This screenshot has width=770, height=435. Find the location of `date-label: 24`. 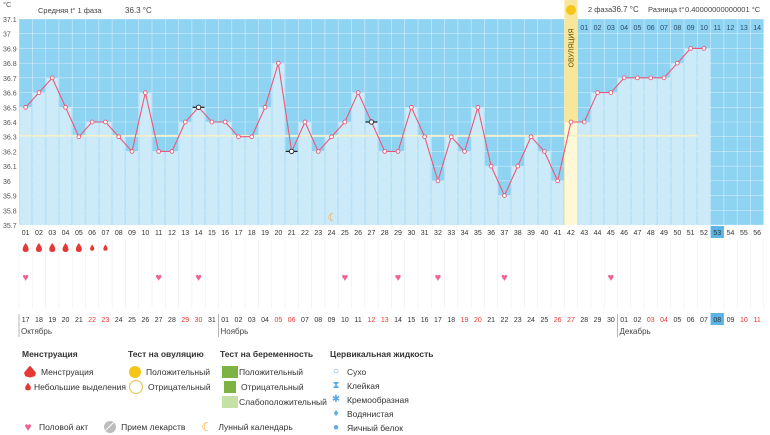

date-label: 24 is located at coordinates (531, 320).